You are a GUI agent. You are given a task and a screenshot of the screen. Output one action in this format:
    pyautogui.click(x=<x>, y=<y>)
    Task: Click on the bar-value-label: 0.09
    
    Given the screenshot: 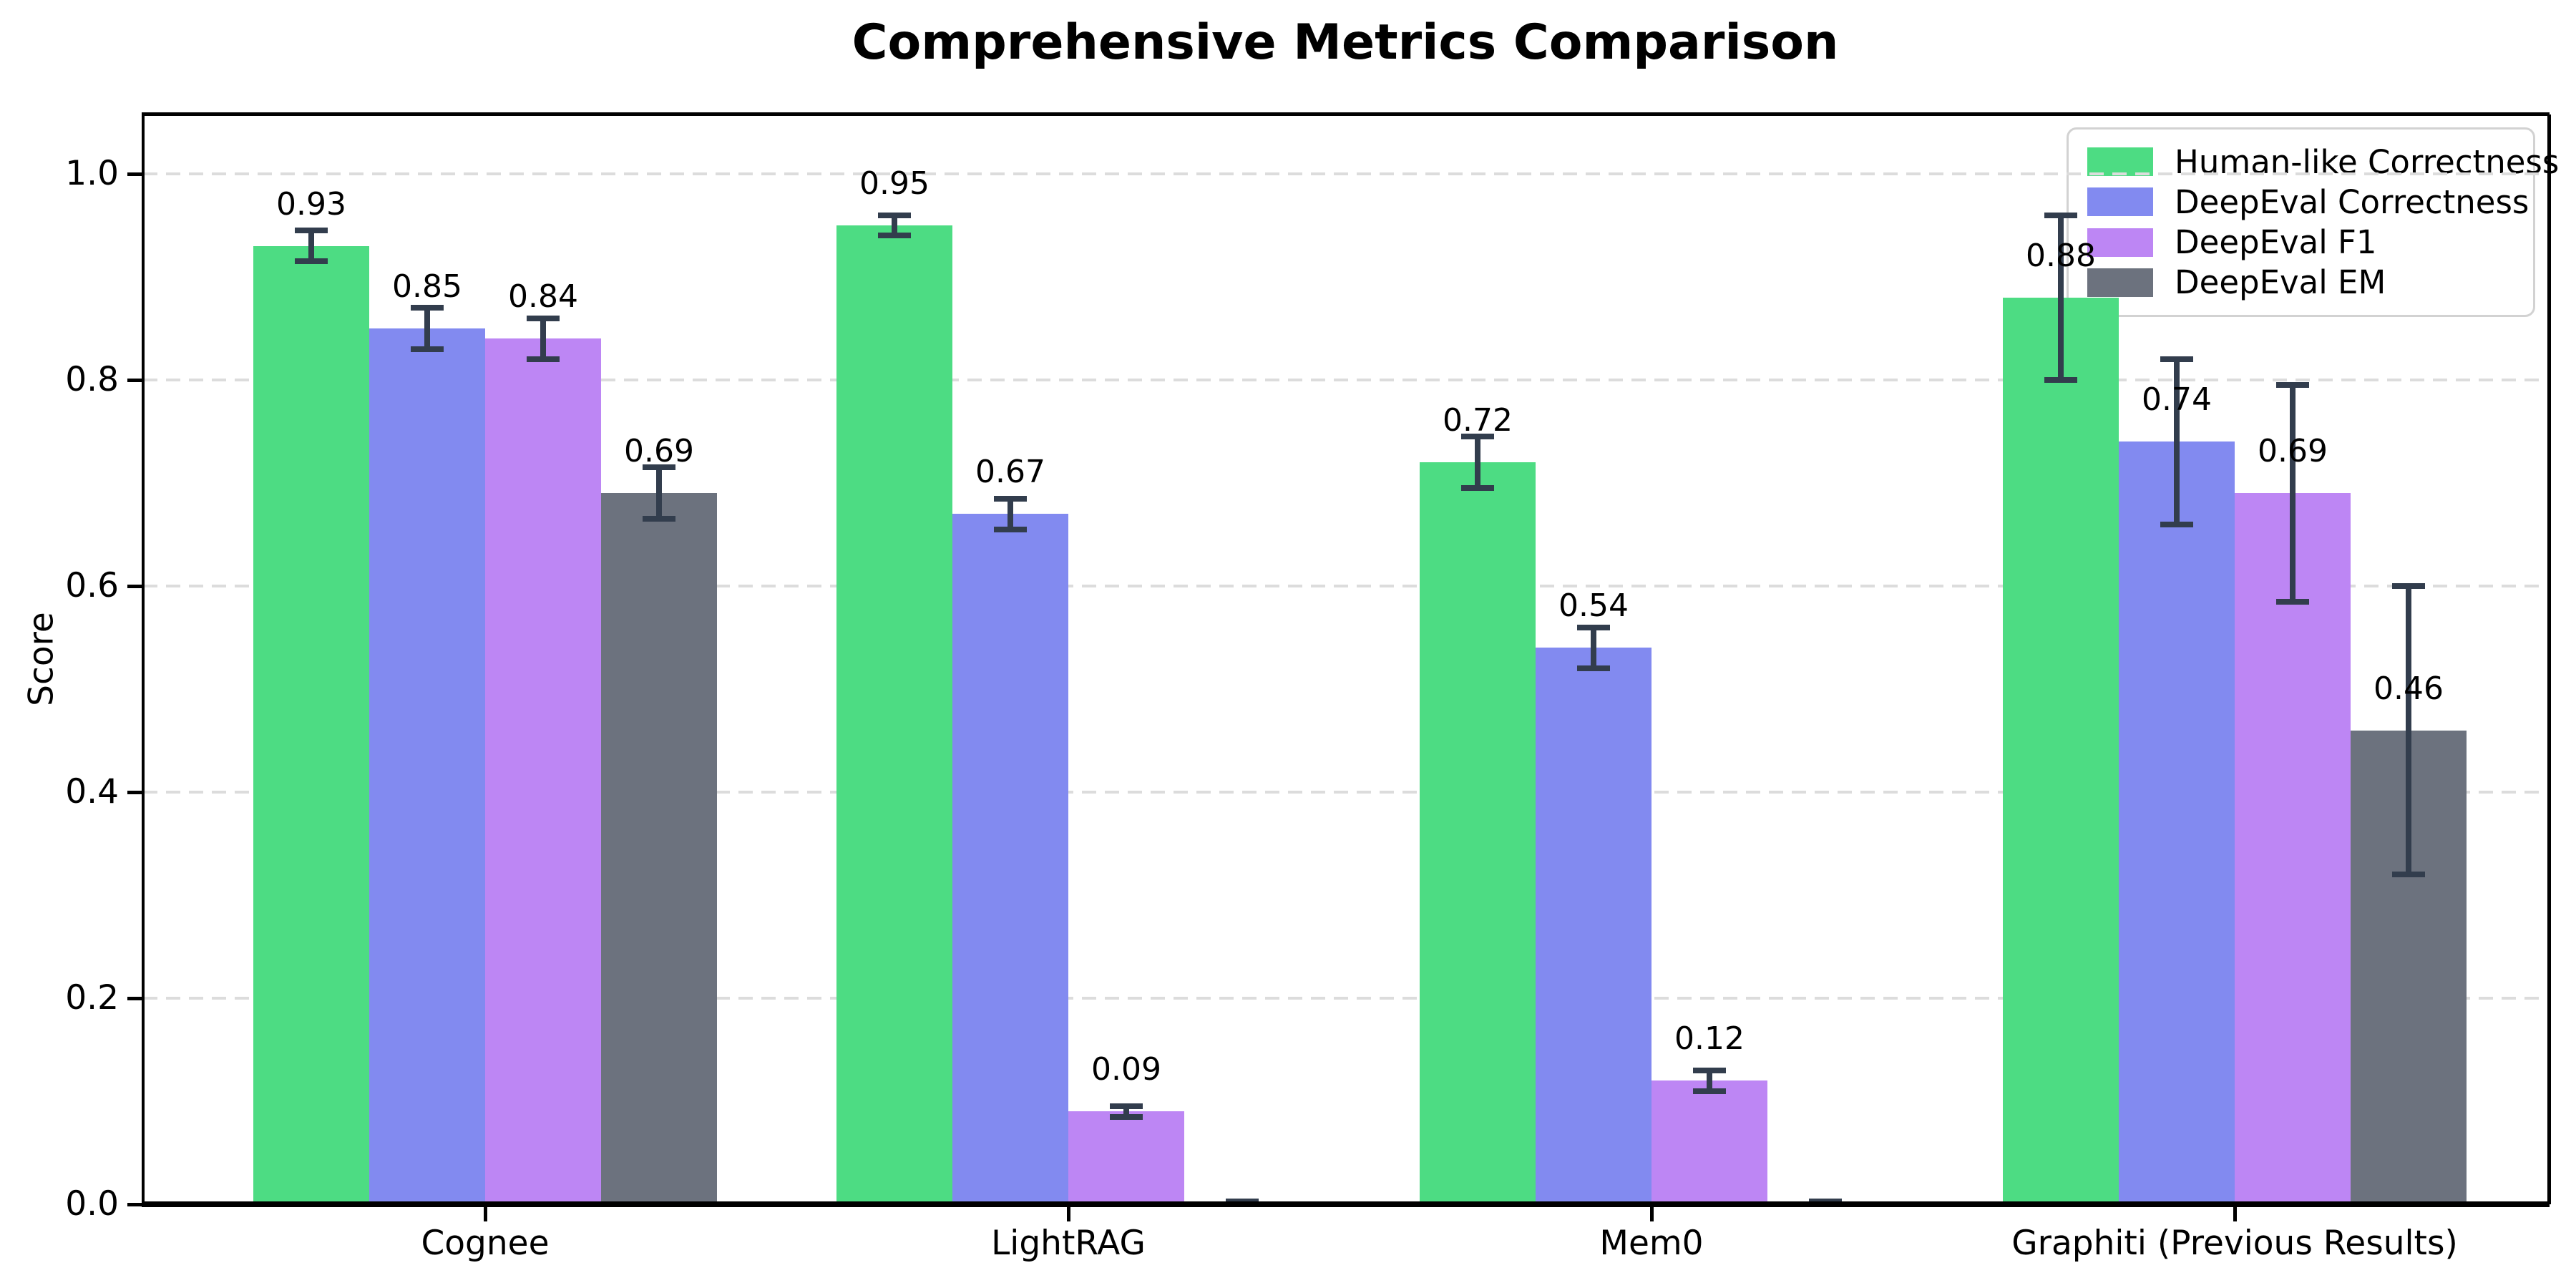 What is the action you would take?
    pyautogui.click(x=1126, y=1069)
    